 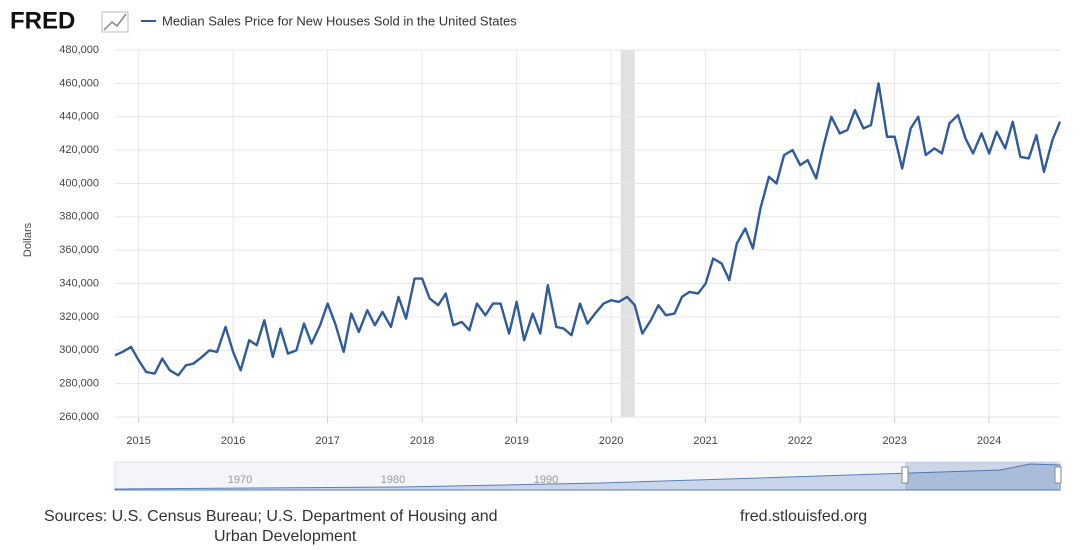 I want to click on navigator-area, so click(x=587, y=477).